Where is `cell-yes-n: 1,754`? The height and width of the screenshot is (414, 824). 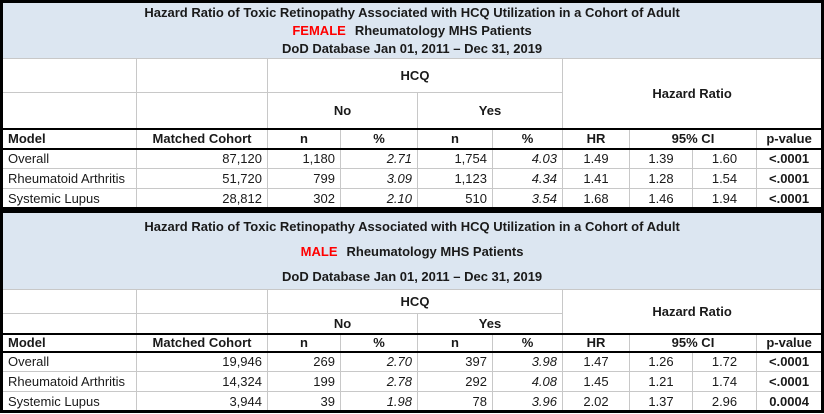
cell-yes-n: 1,754 is located at coordinates (455, 158).